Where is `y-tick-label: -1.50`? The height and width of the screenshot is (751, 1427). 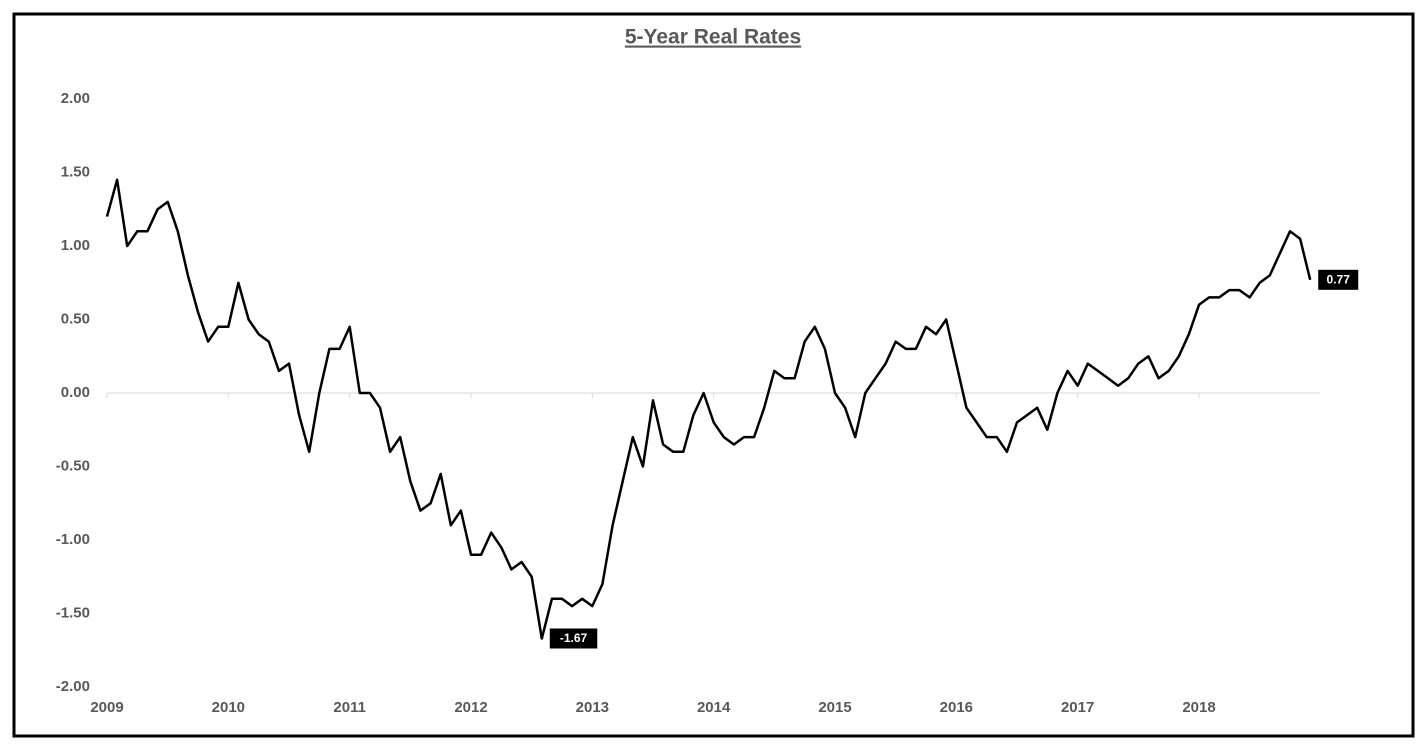
y-tick-label: -1.50 is located at coordinates (73, 612).